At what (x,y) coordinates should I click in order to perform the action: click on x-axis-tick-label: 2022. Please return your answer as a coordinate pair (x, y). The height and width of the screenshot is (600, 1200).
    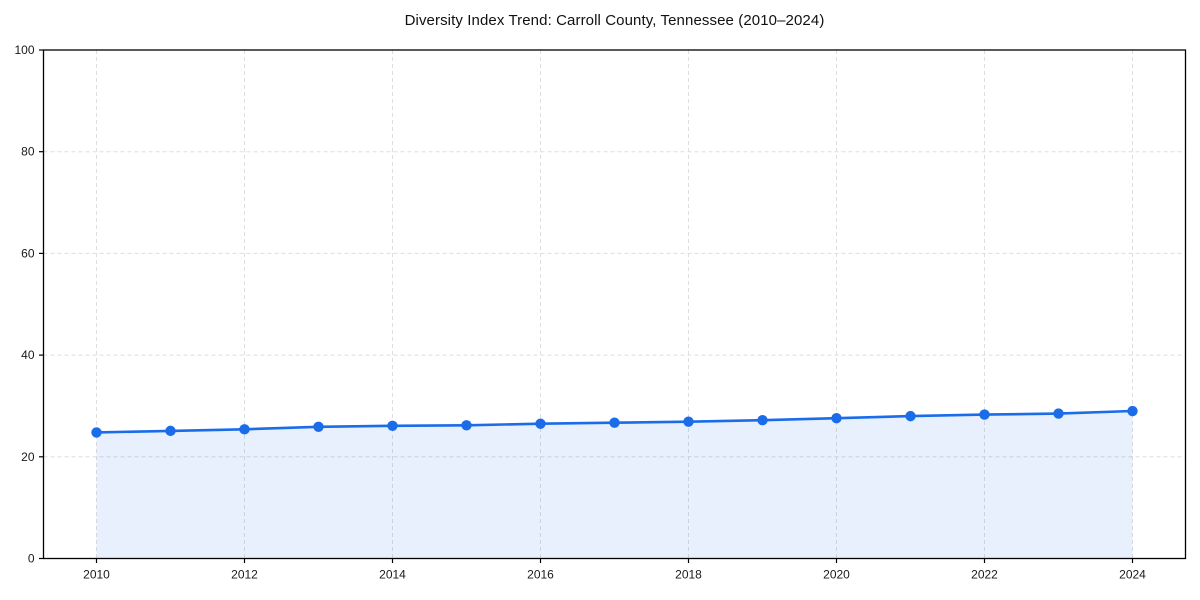
    Looking at the image, I should click on (984, 575).